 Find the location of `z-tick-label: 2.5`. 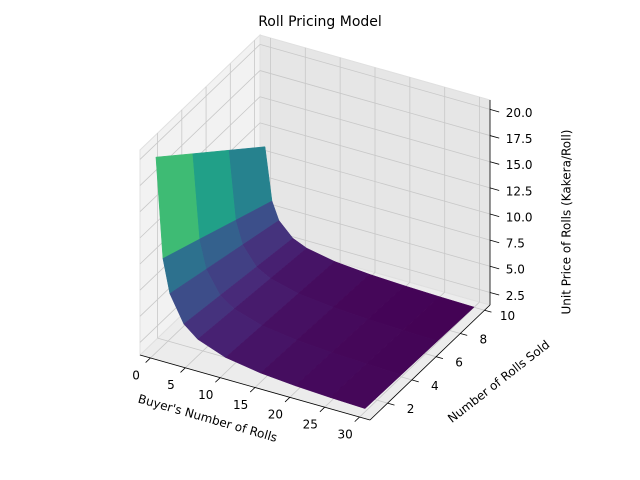

z-tick-label: 2.5 is located at coordinates (515, 296).